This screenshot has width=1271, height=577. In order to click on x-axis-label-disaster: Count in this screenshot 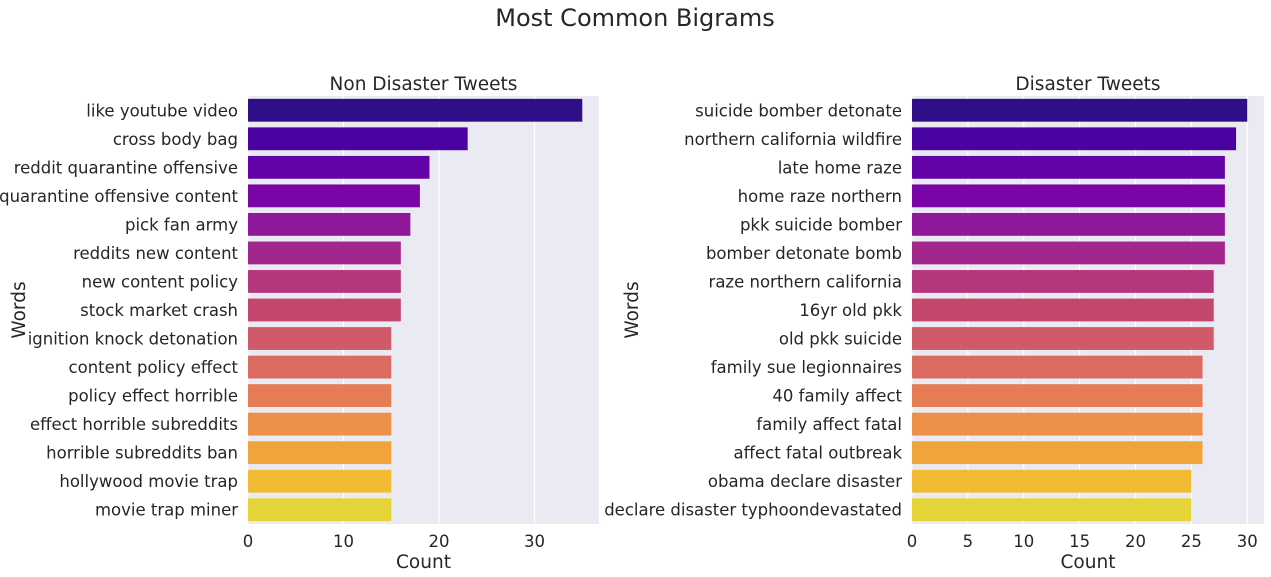, I will do `click(1088, 562)`.